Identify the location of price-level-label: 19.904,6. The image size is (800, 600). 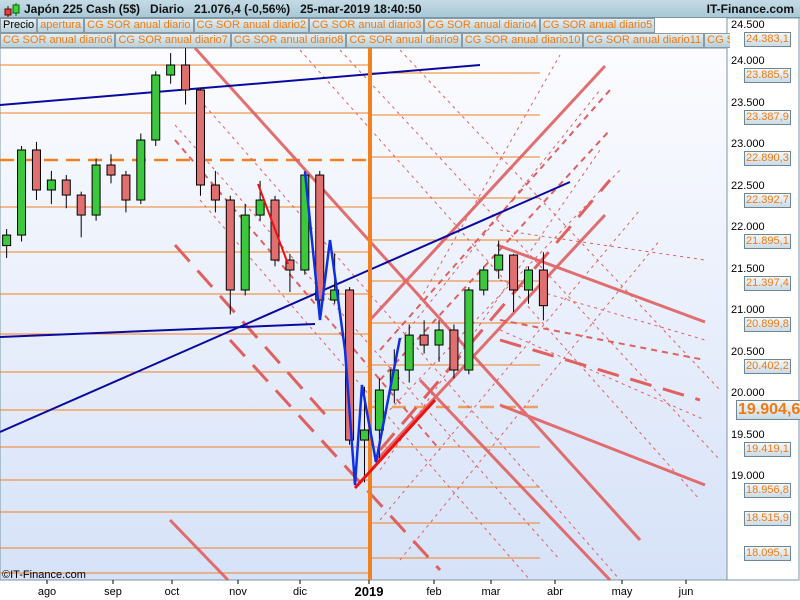
(768, 410).